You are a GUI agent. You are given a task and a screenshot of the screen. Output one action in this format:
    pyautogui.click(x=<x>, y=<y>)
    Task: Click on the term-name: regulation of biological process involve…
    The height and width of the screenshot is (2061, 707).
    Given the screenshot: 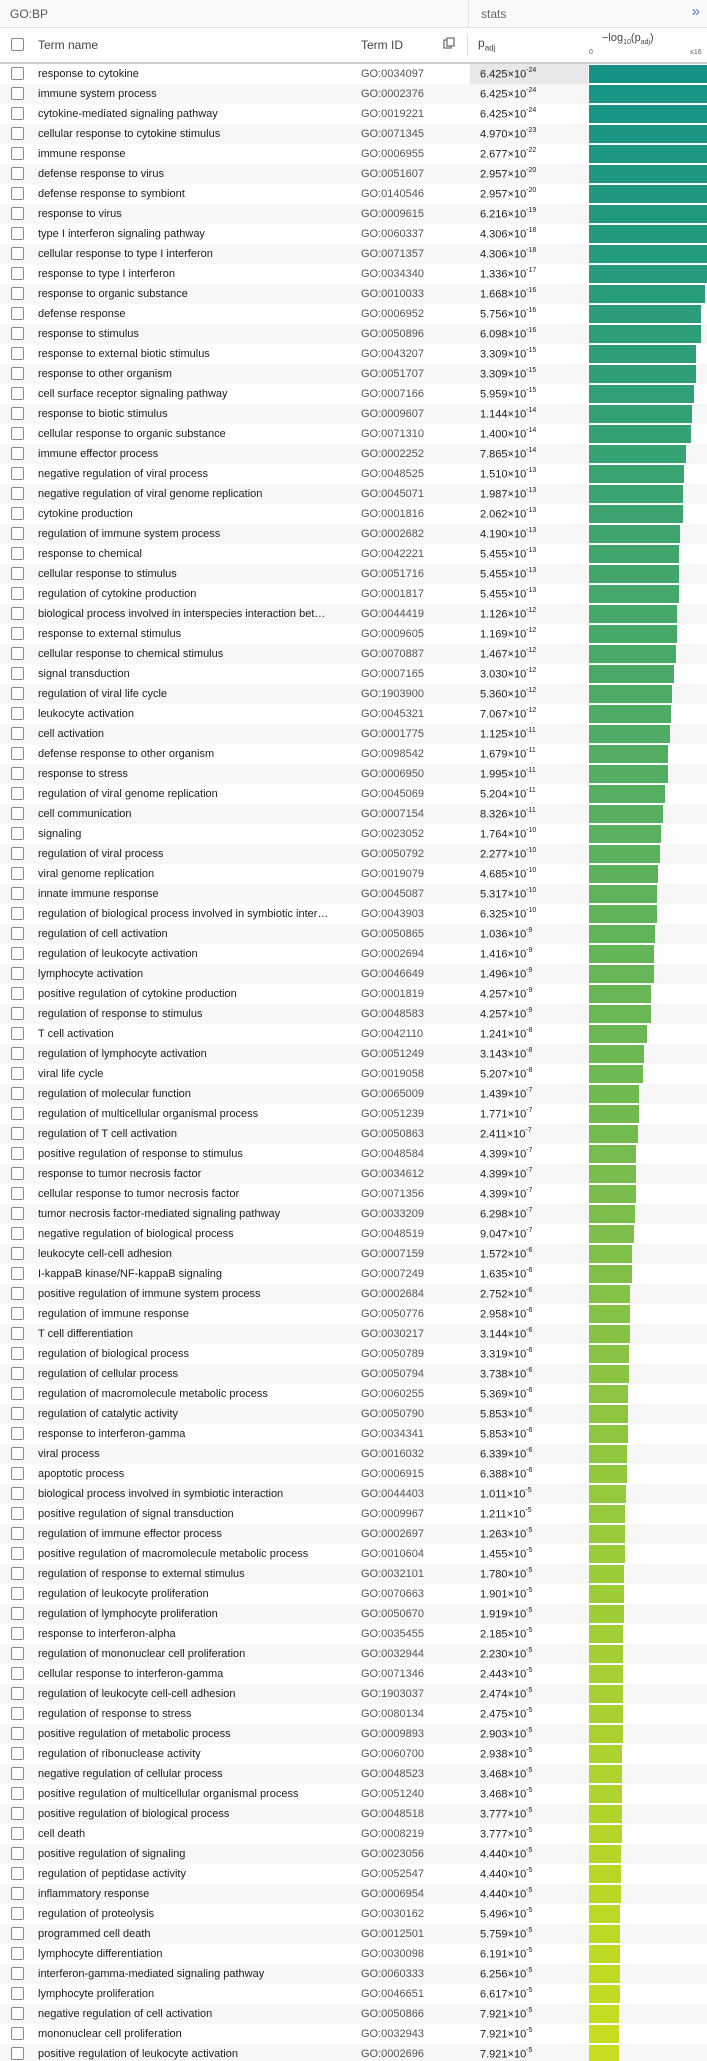 What is the action you would take?
    pyautogui.click(x=185, y=914)
    